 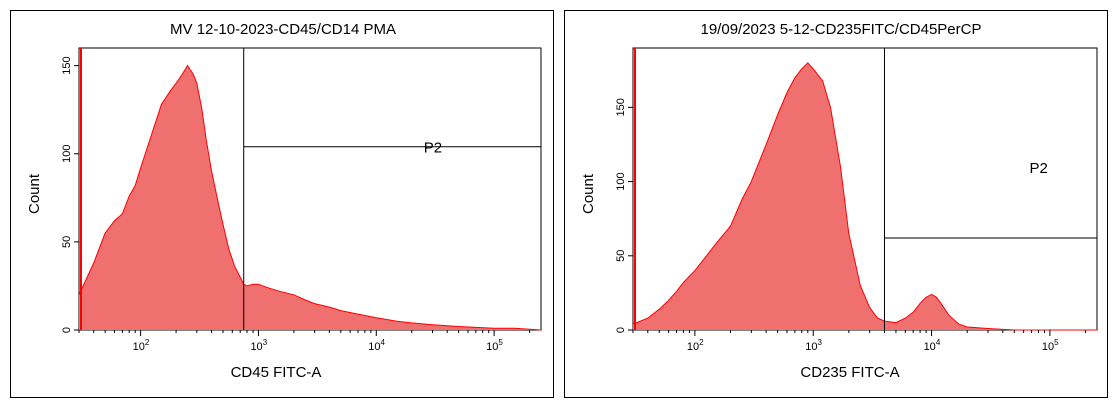 What do you see at coordinates (841, 29) in the screenshot?
I see `chart-title: 19/09/2023 5-12-CD235FITC/CD45PerCP` at bounding box center [841, 29].